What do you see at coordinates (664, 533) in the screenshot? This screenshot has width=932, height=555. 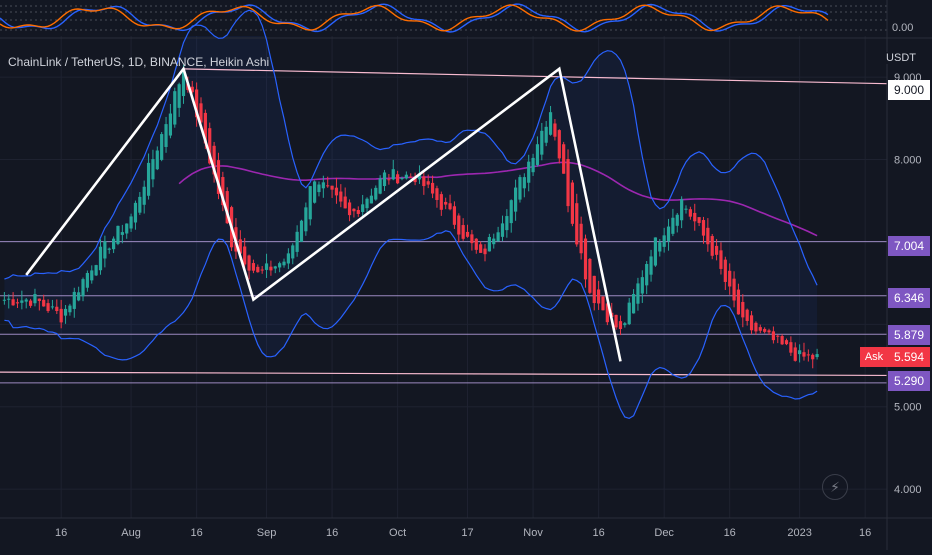 I see `time-tick-label: Dec` at bounding box center [664, 533].